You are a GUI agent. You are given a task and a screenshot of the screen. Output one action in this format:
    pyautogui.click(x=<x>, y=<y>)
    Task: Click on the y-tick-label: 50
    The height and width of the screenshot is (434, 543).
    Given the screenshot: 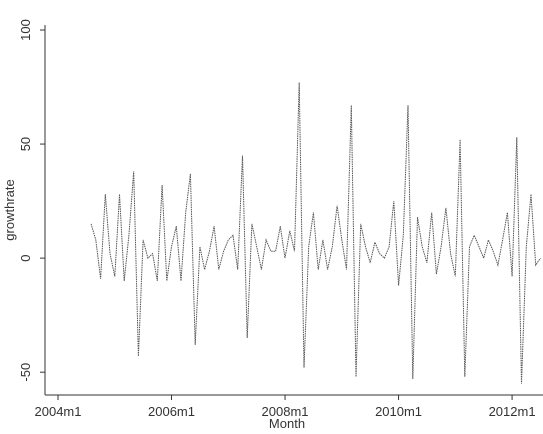 What is the action you would take?
    pyautogui.click(x=25, y=144)
    